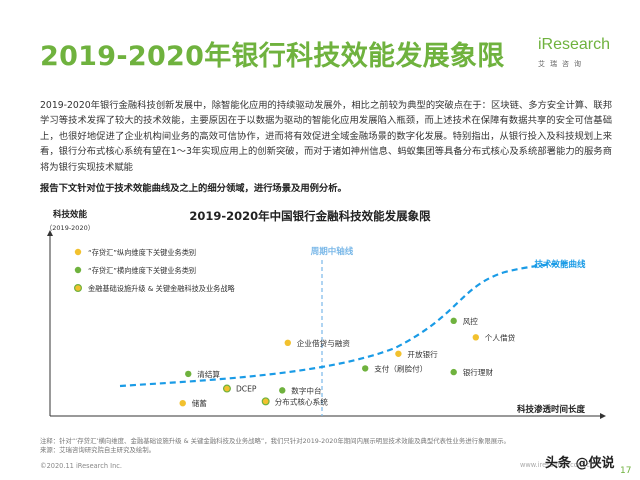 The image size is (640, 480). I want to click on lead-sentence: 报告下文针对位于技术效能曲线及之上的细分领域，进行场景及用例分析。, so click(193, 188).